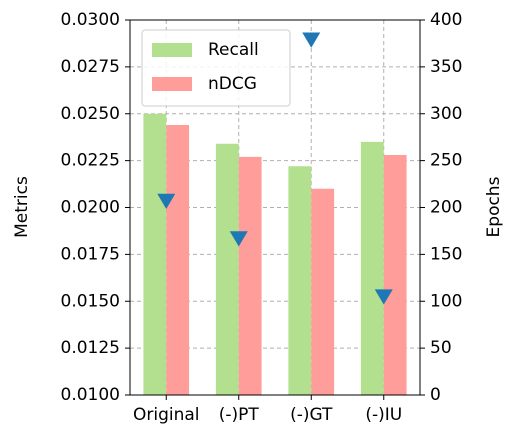  What do you see at coordinates (232, 84) in the screenshot?
I see `legend-label: nDCG` at bounding box center [232, 84].